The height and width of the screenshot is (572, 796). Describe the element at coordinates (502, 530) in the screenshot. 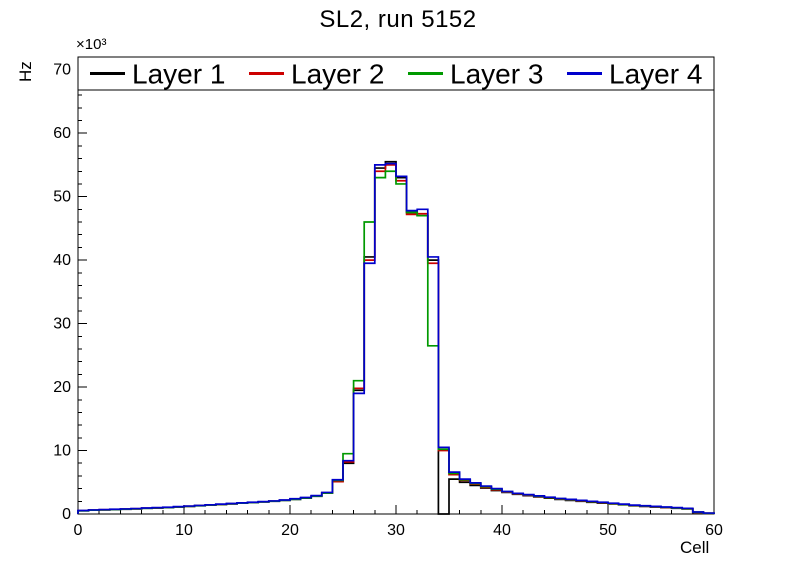

I see `x-tick-label: 40` at that location.